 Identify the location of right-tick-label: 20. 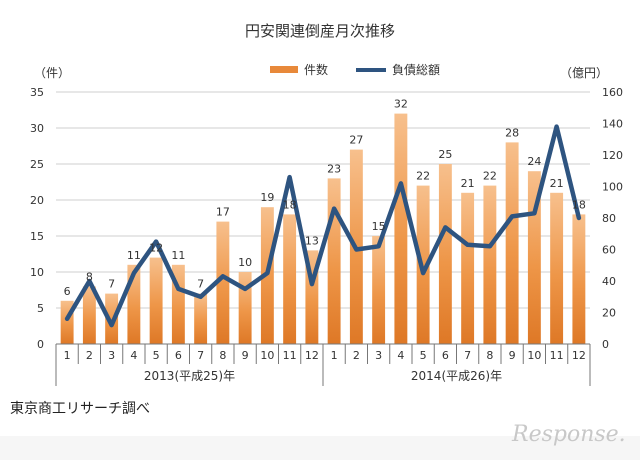
(609, 313).